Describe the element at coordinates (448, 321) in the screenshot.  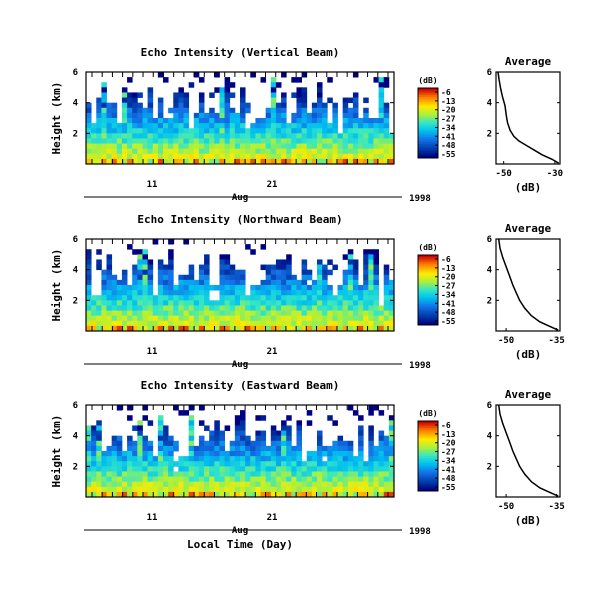
I see `colorbar-tick-label: -55` at that location.